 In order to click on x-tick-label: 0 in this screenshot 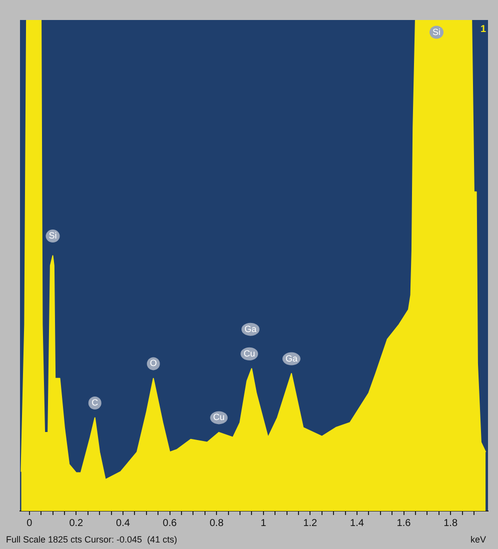, I will do `click(29, 523)`.